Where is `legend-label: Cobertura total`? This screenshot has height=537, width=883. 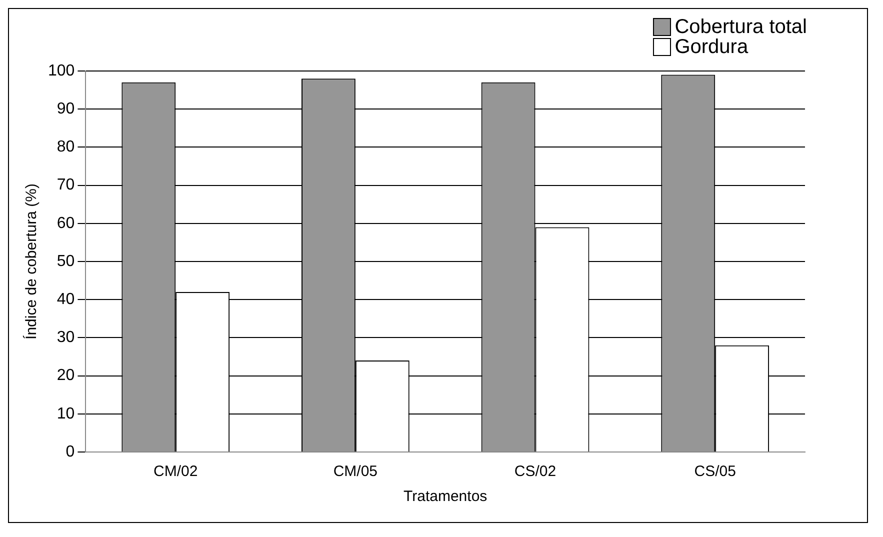 legend-label: Cobertura total is located at coordinates (740, 27).